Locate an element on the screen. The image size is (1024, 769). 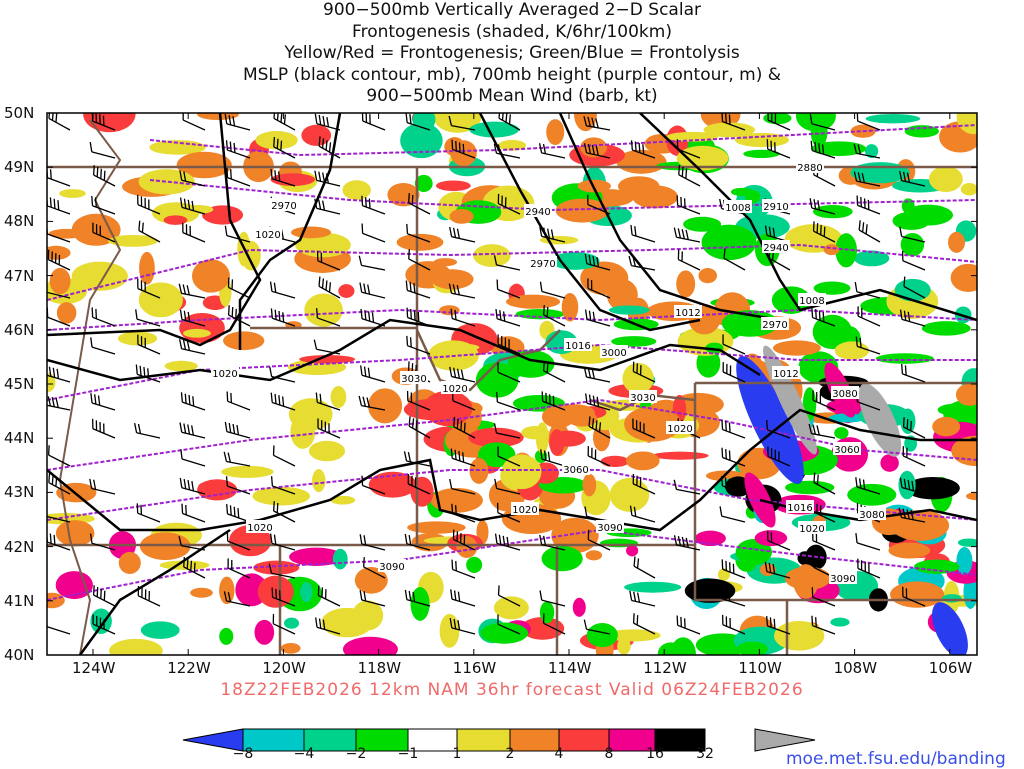
colorbar-label: −8 is located at coordinates (243, 754).